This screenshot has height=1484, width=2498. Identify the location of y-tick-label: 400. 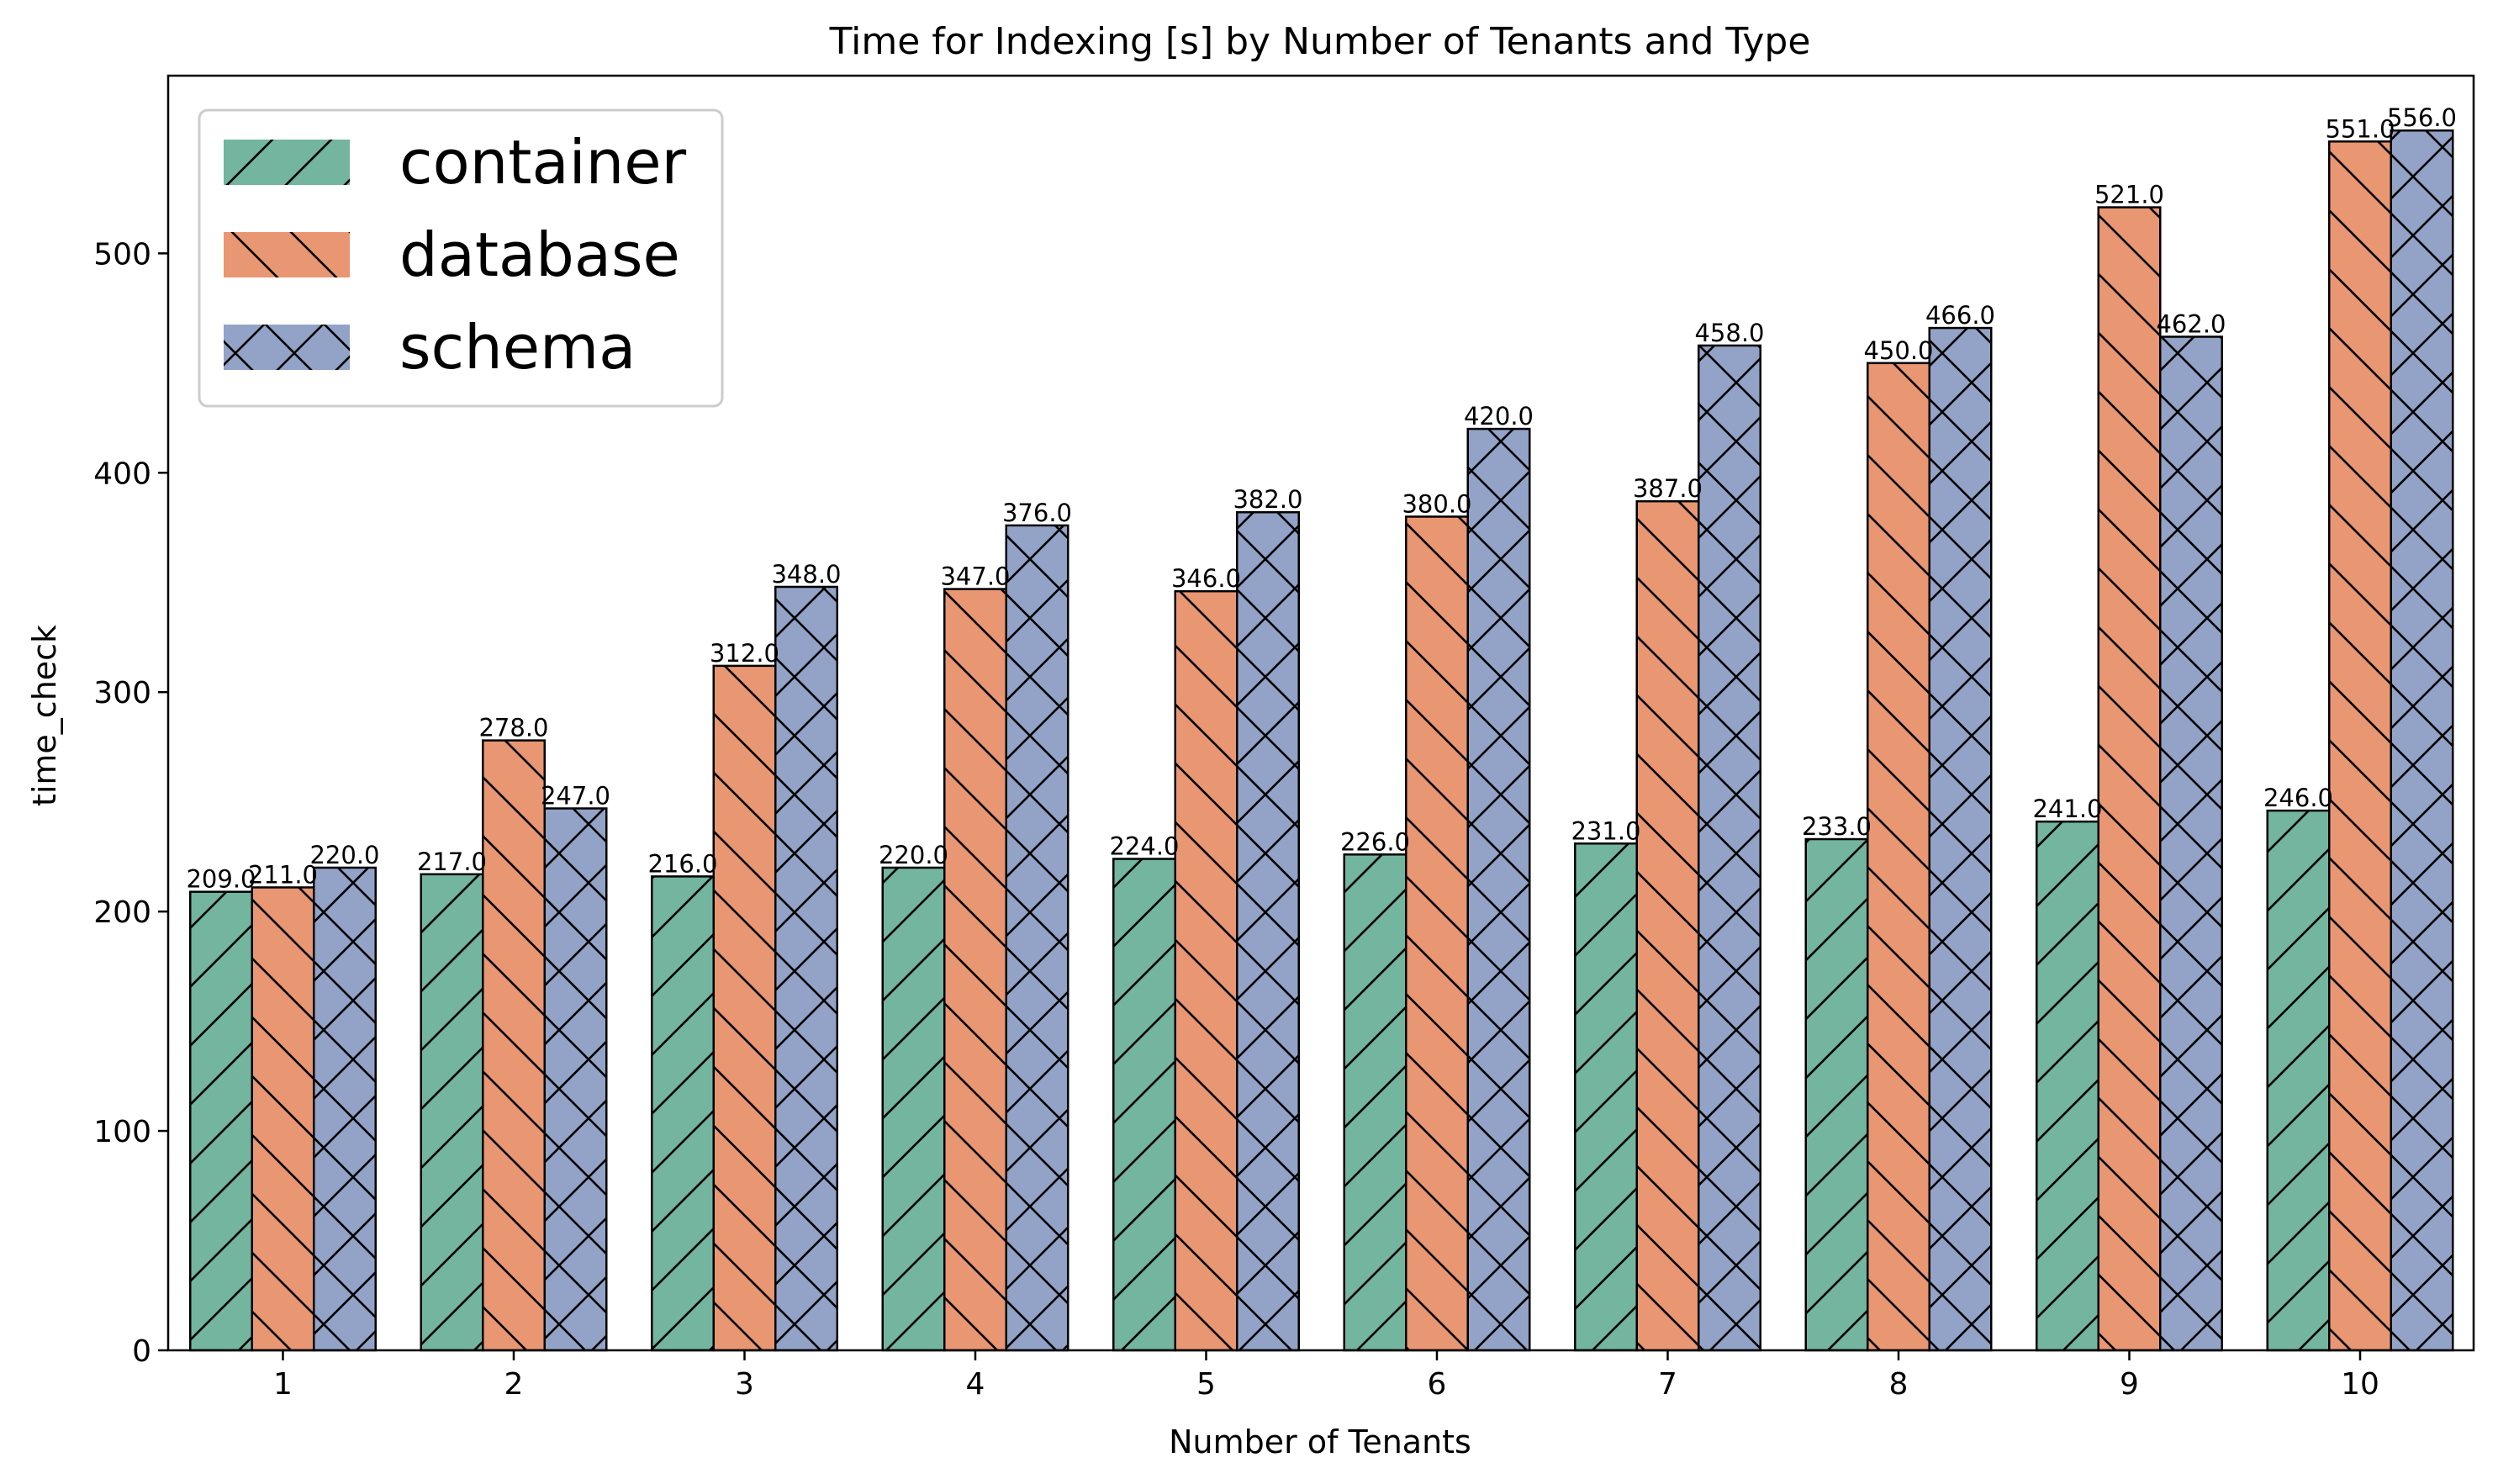
(122, 474).